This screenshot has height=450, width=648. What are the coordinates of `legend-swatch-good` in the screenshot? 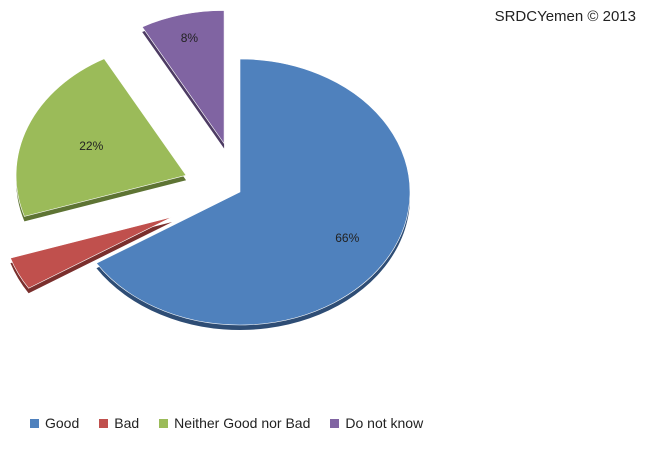 It's located at (34, 423).